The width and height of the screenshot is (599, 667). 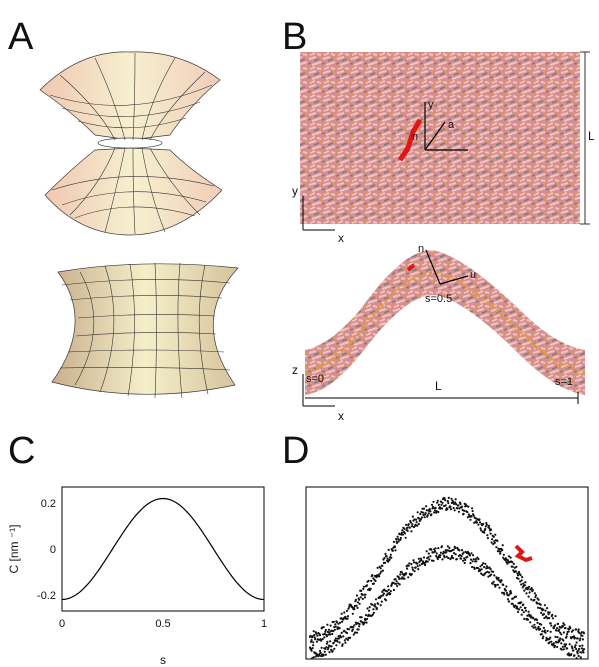 What do you see at coordinates (445, 322) in the screenshot?
I see `membrane-side-view` at bounding box center [445, 322].